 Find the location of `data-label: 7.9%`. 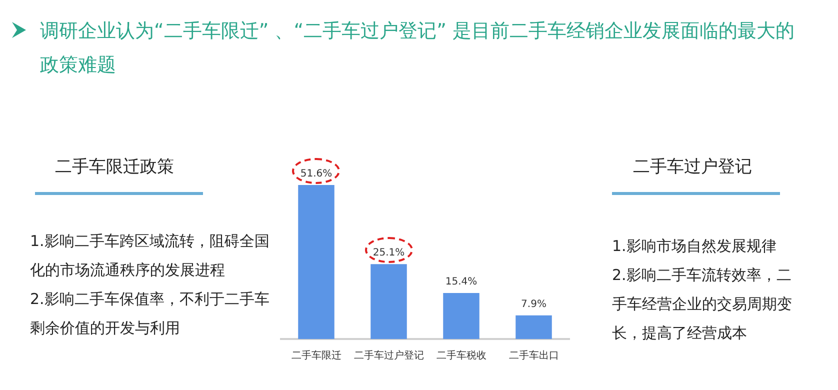

data-label: 7.9% is located at coordinates (533, 304).